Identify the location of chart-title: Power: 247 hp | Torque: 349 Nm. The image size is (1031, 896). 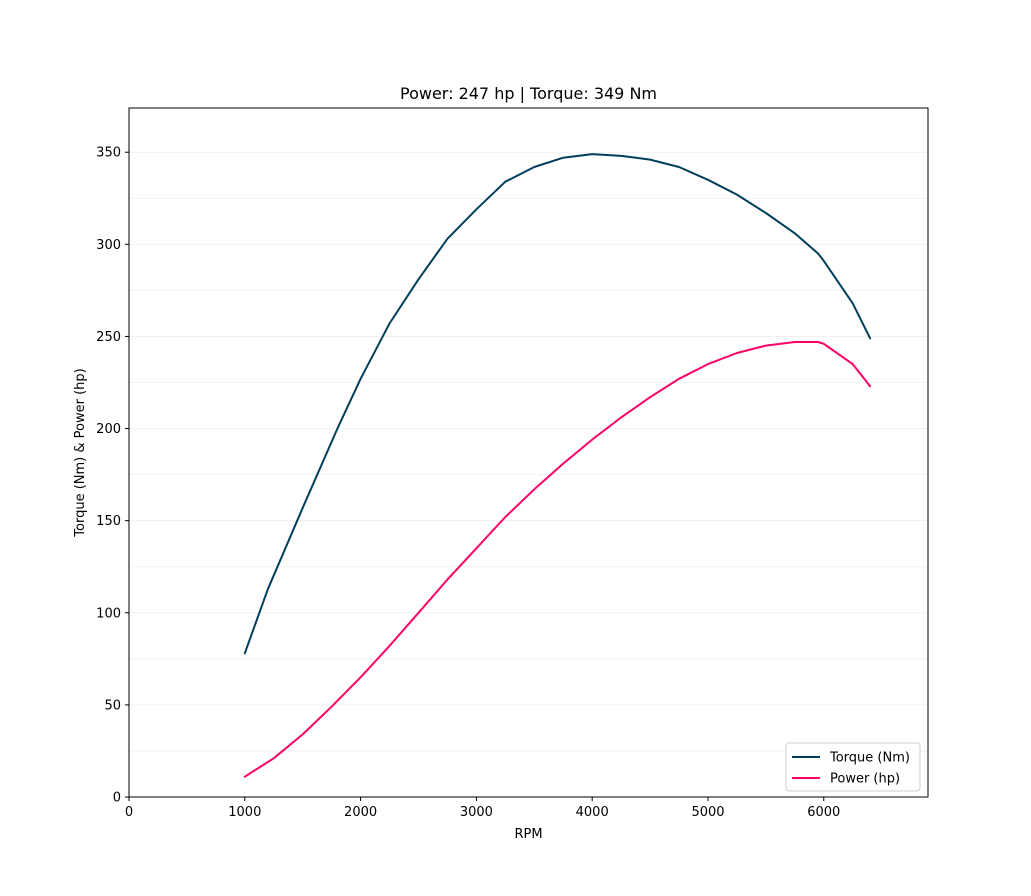
(528, 93).